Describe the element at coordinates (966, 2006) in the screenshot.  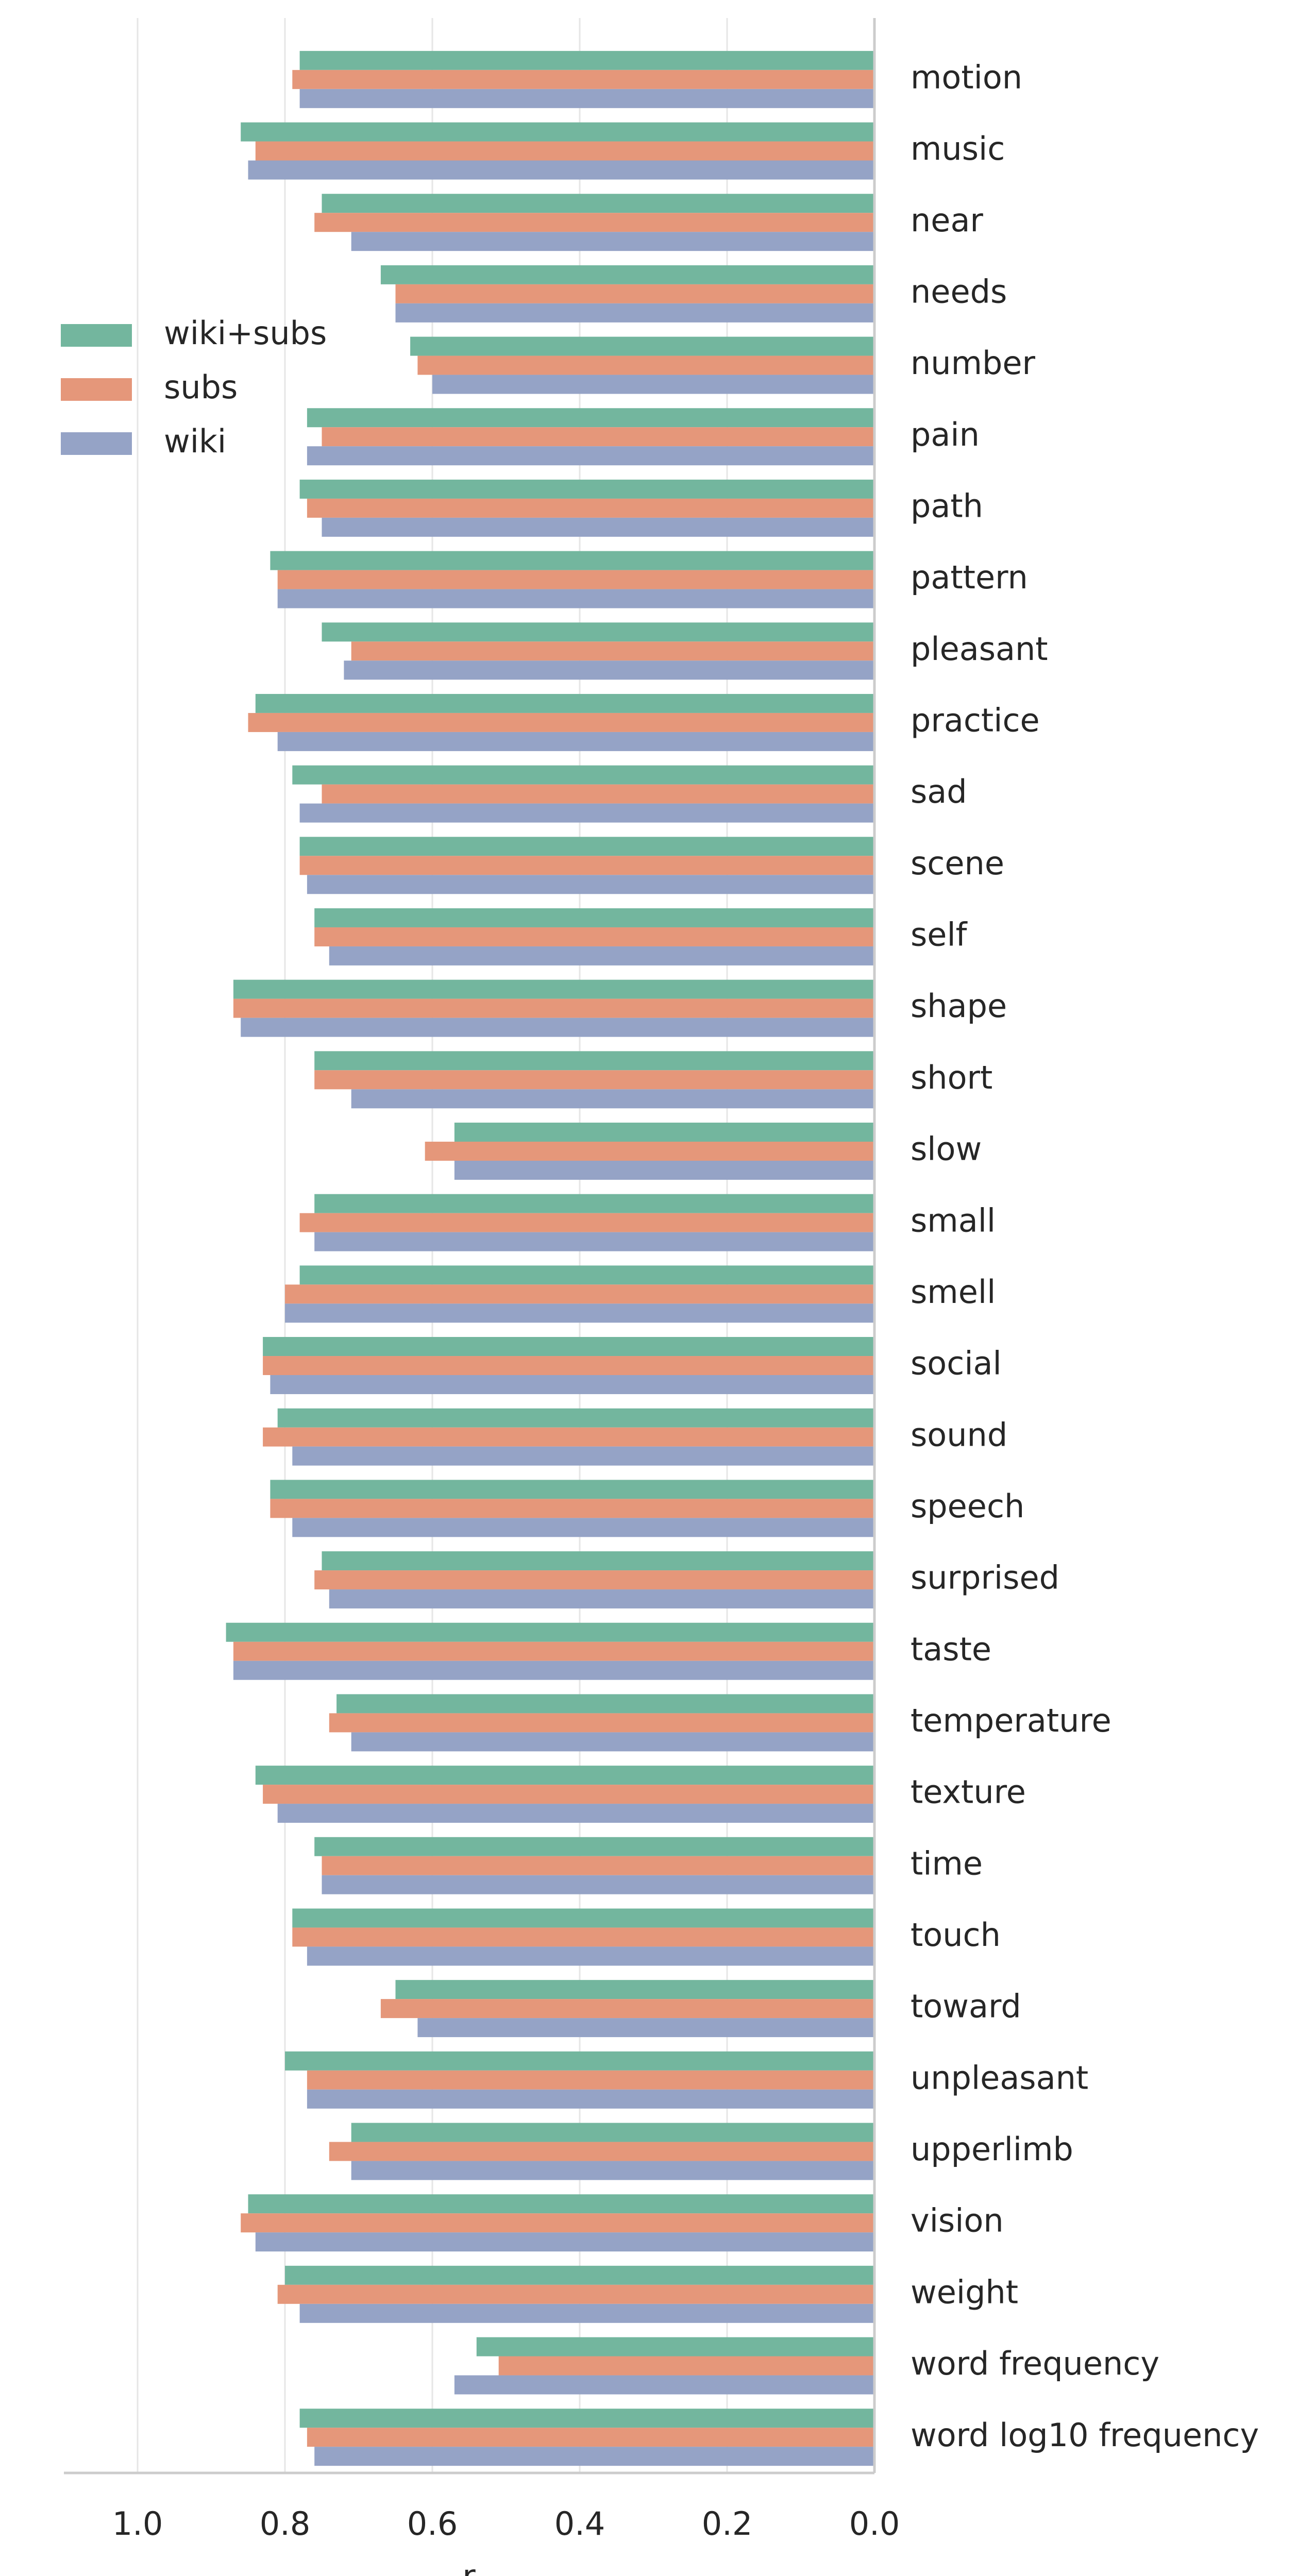
I see `y-tick-label: toward` at that location.